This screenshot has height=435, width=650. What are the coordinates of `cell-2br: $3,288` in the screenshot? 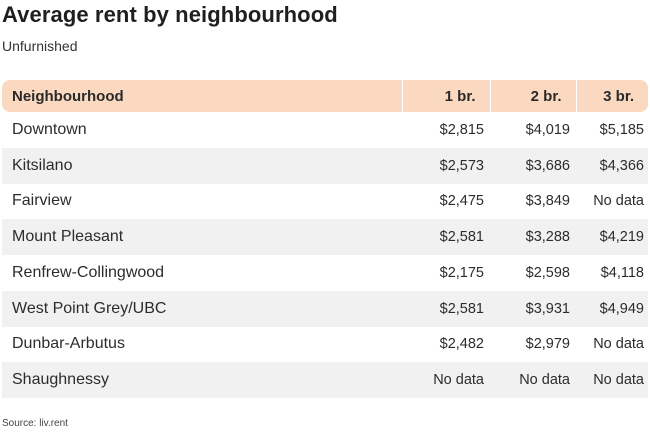 It's located at (533, 237).